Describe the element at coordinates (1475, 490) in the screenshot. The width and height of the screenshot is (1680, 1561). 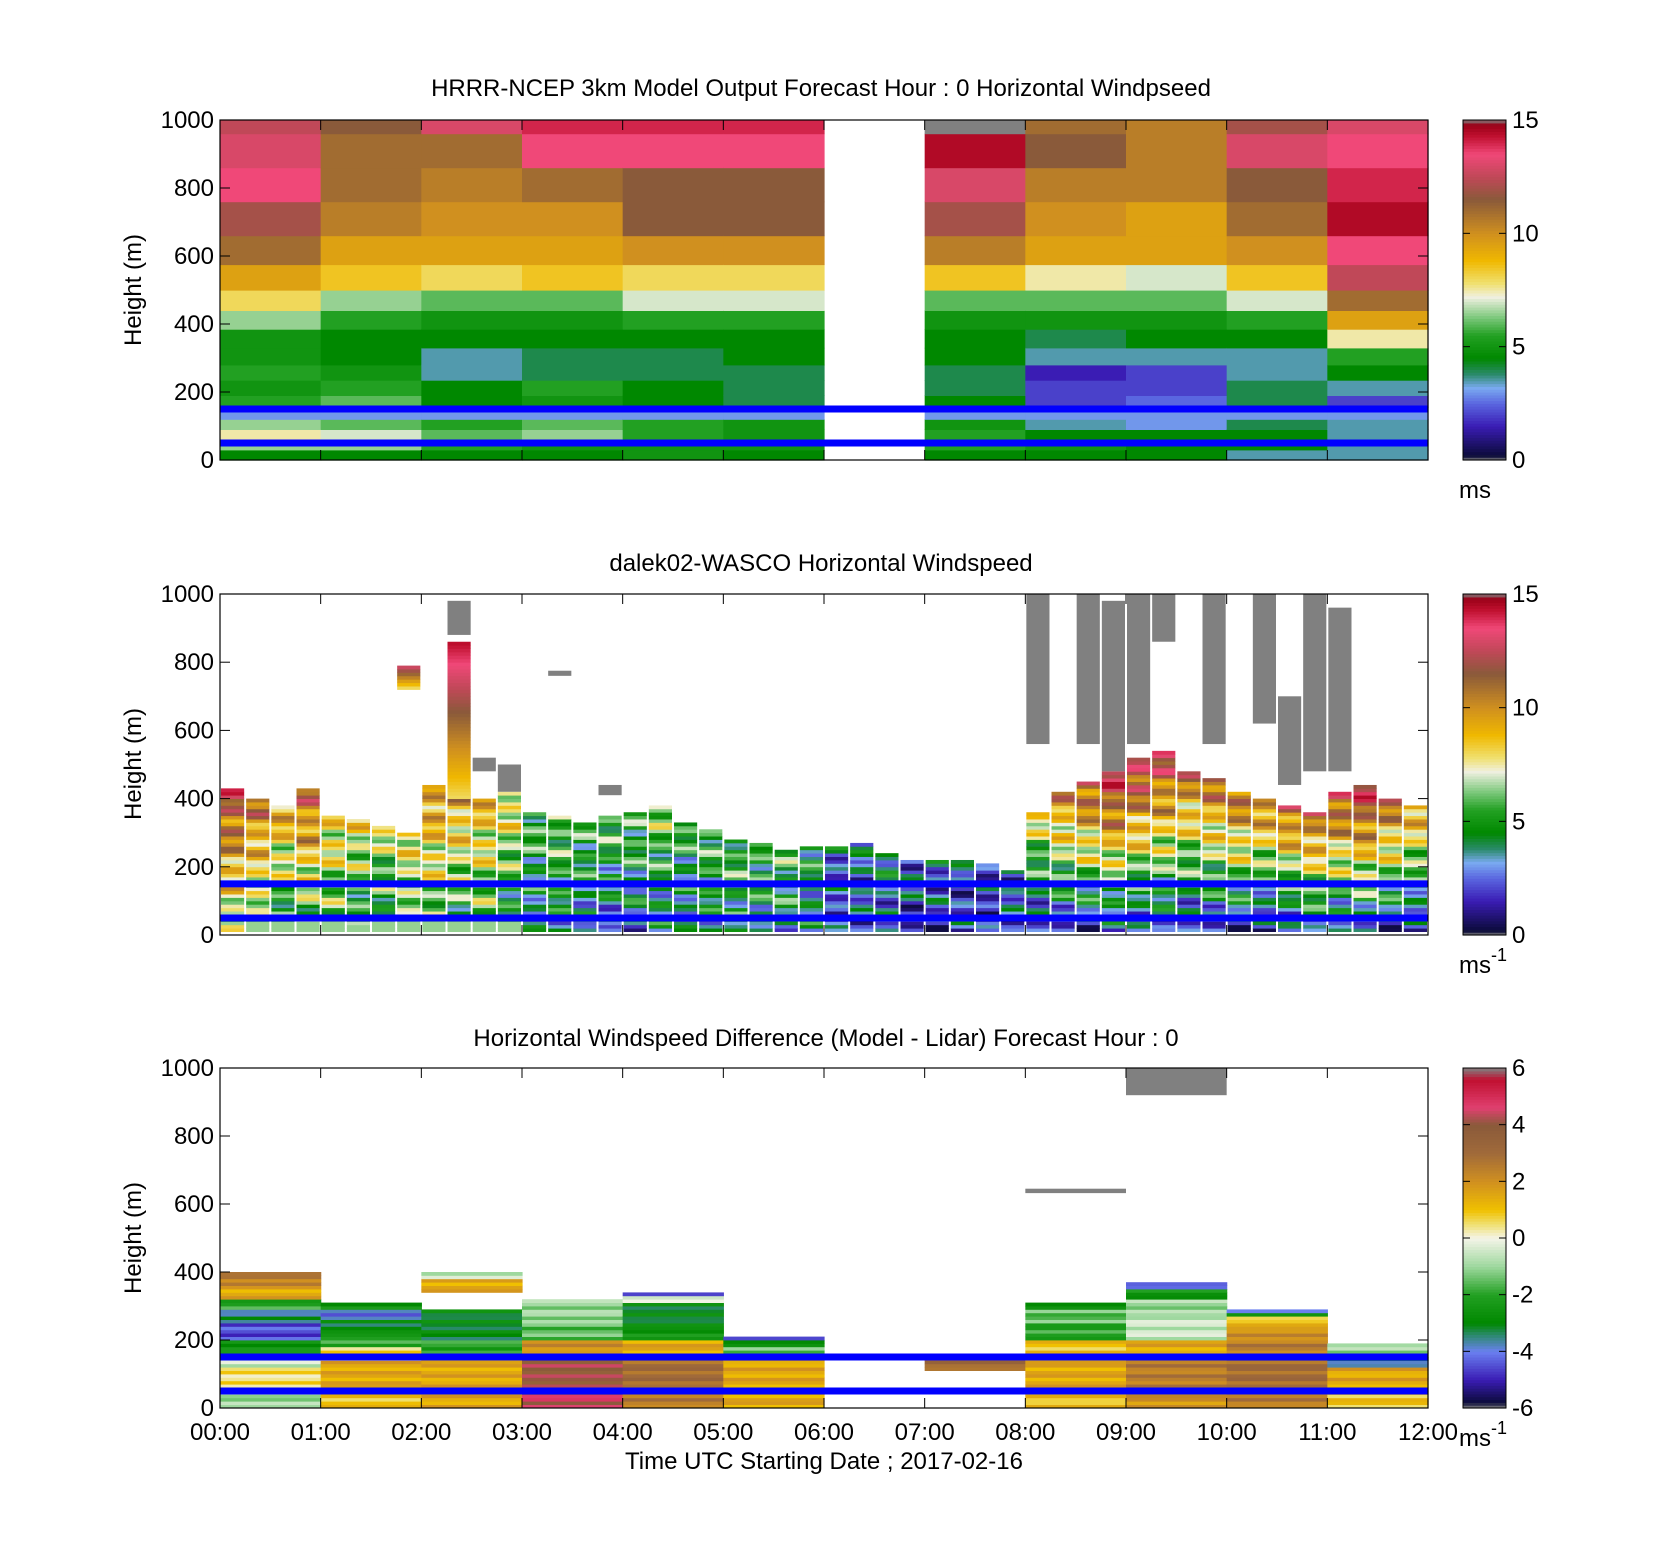
I see `colorbar-unit: ms` at that location.